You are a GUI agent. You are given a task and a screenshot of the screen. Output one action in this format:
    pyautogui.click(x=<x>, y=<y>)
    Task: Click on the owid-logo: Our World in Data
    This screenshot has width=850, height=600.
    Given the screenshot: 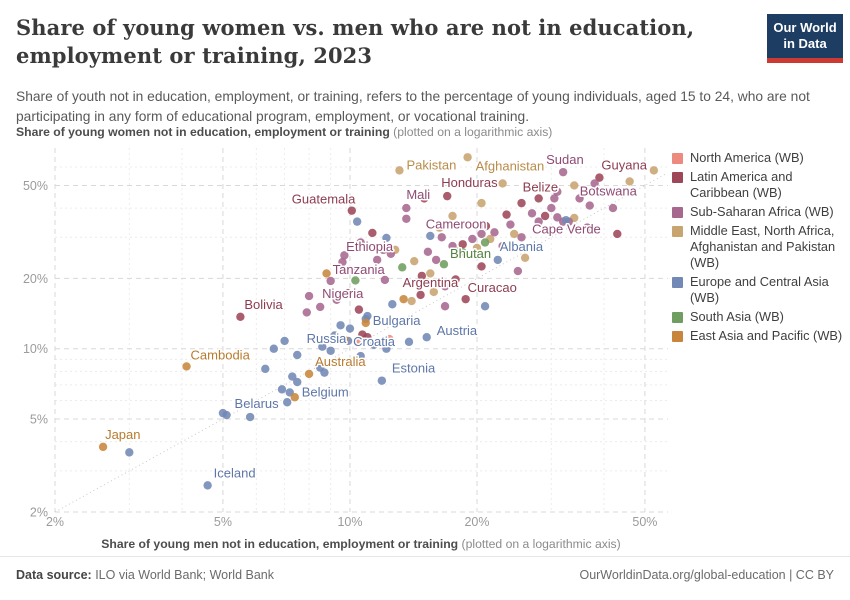 What is the action you would take?
    pyautogui.click(x=805, y=38)
    